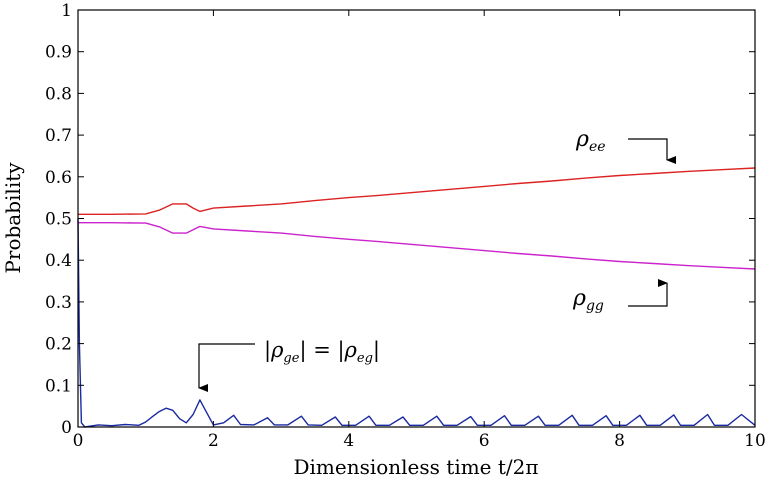 The height and width of the screenshot is (489, 771). I want to click on x-tick-label: 2, so click(213, 441).